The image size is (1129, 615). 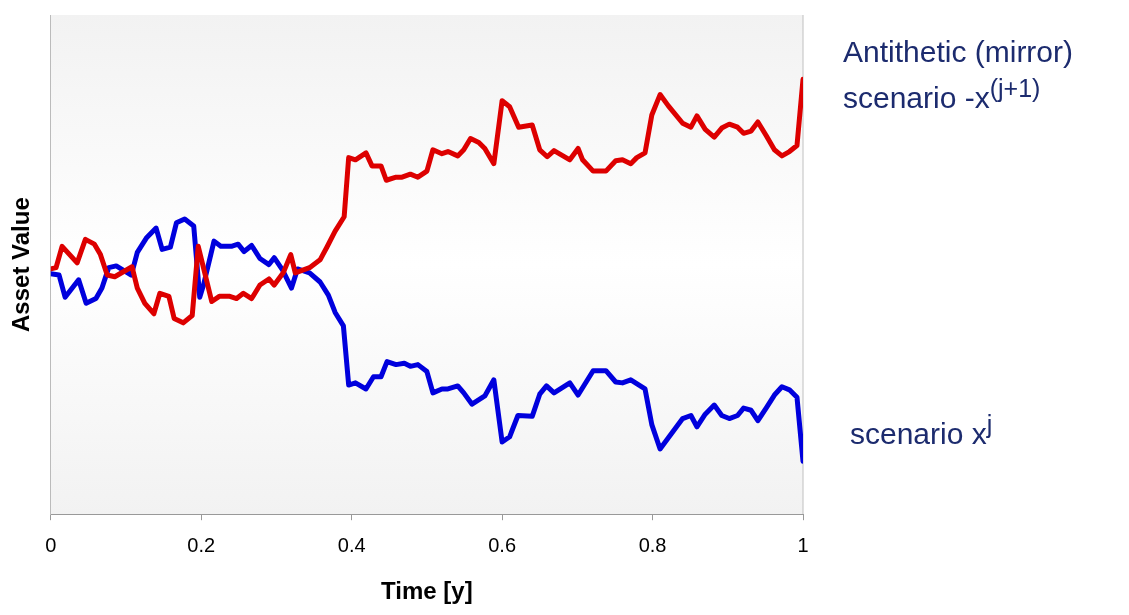 I want to click on x-tick-label: 1, so click(x=803, y=544).